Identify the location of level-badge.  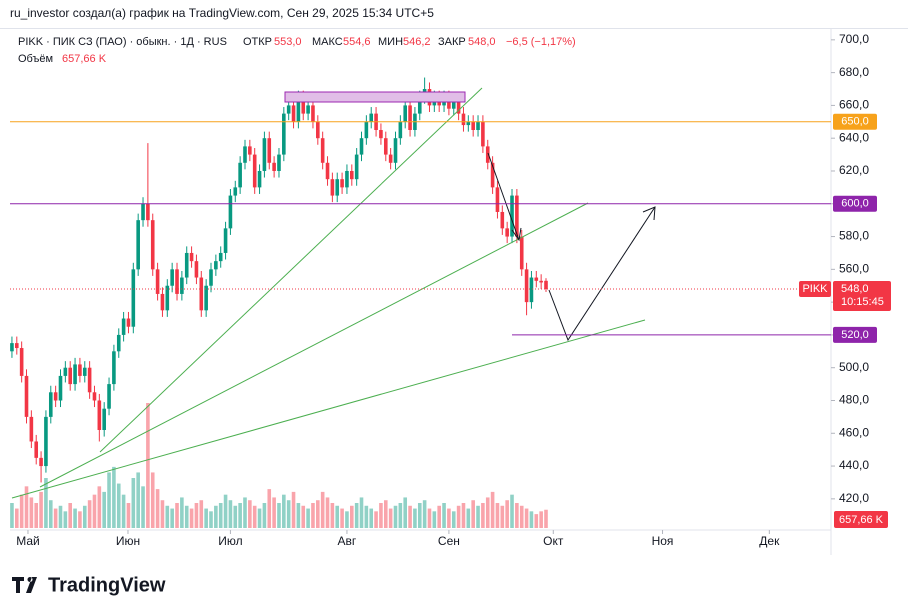
(855, 121).